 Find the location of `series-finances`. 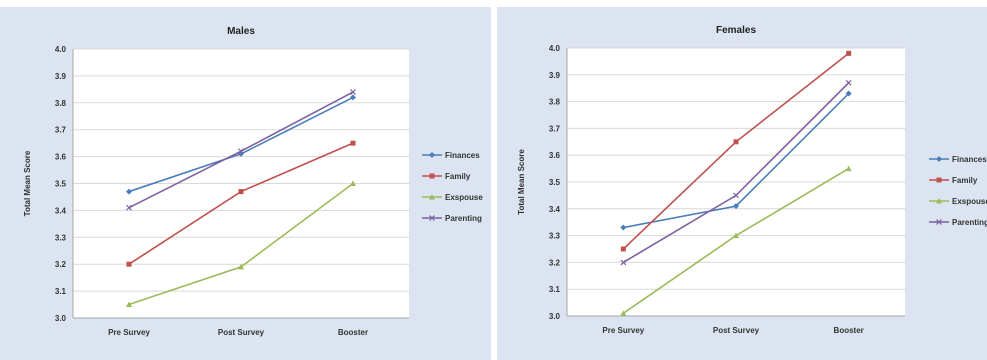

series-finances is located at coordinates (736, 160).